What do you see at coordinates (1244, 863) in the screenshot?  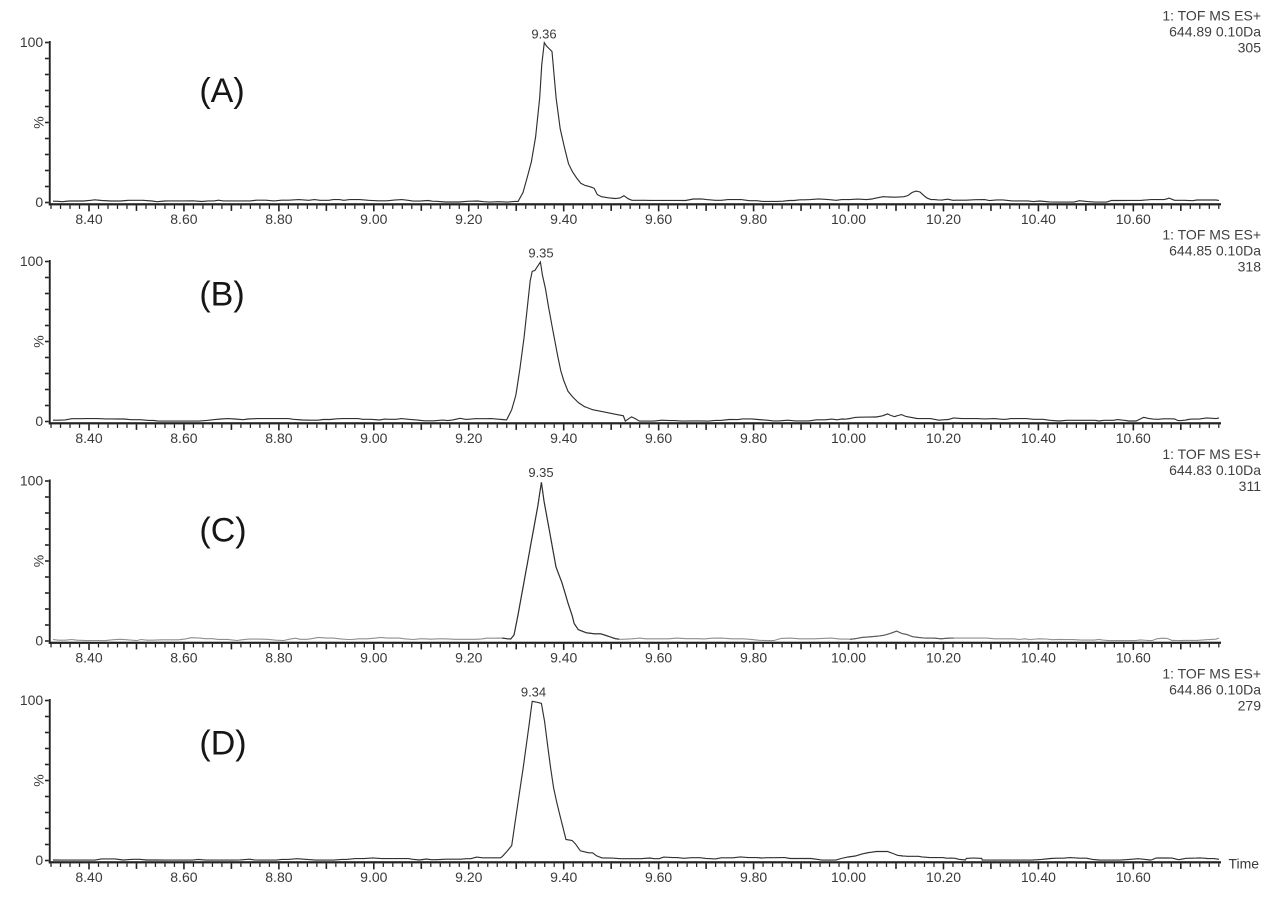 I see `svg-text: Time` at bounding box center [1244, 863].